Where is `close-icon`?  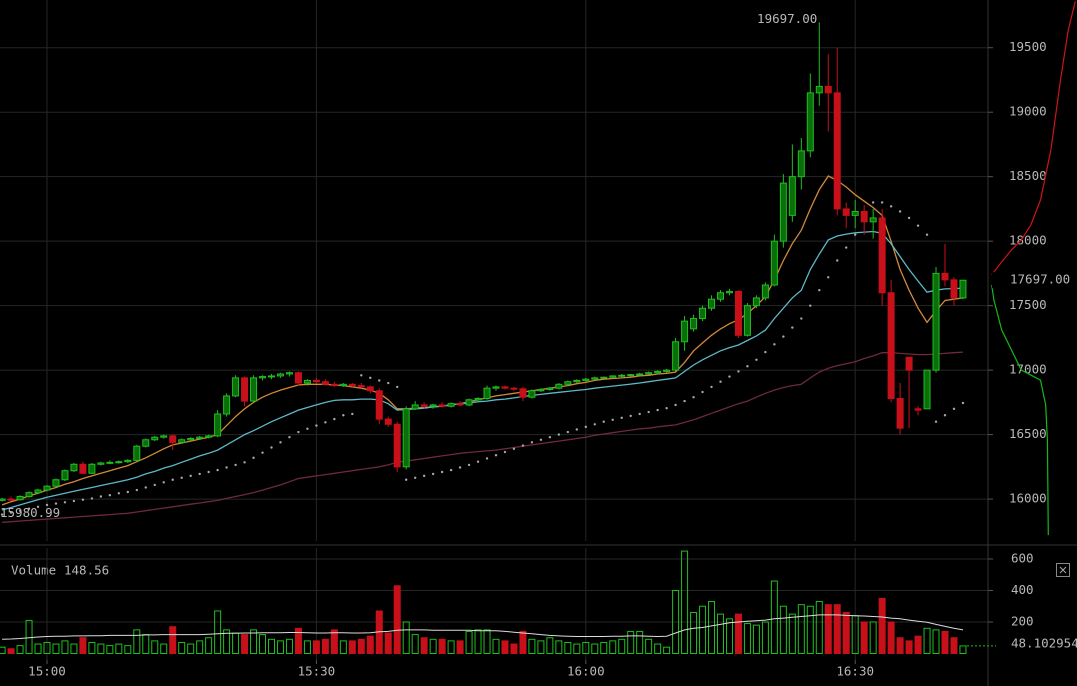
close-icon is located at coordinates (1063, 570).